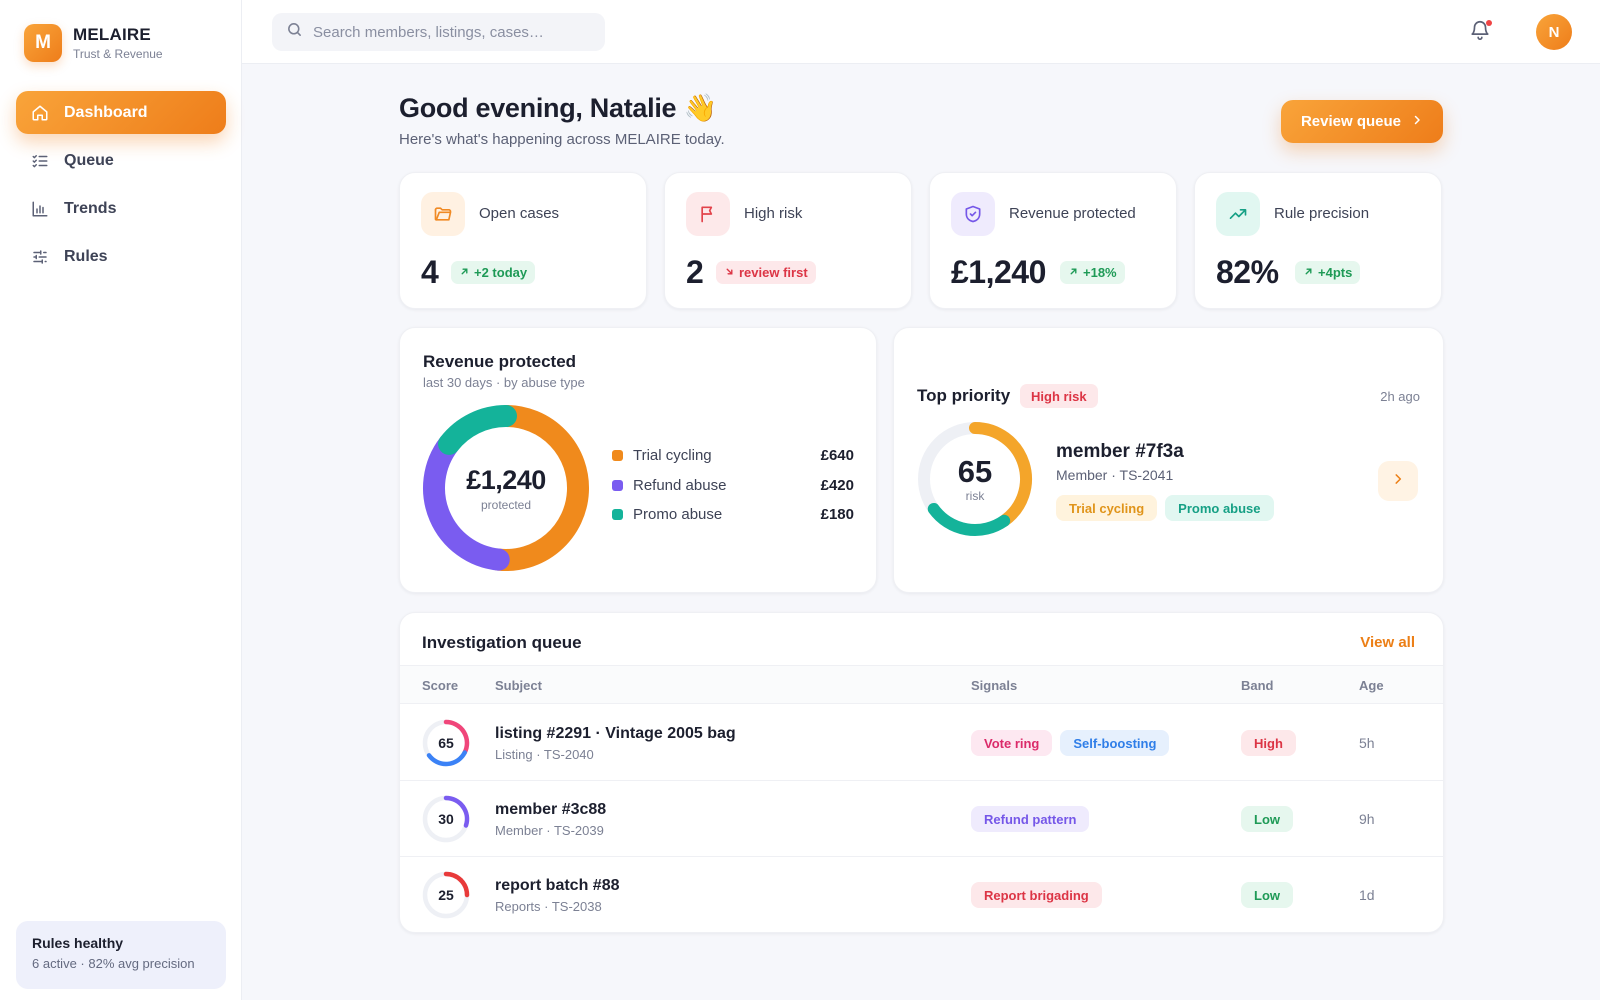 This screenshot has width=1600, height=1000. Describe the element at coordinates (465, 816) in the screenshot. I see `score-arc-end` at that location.